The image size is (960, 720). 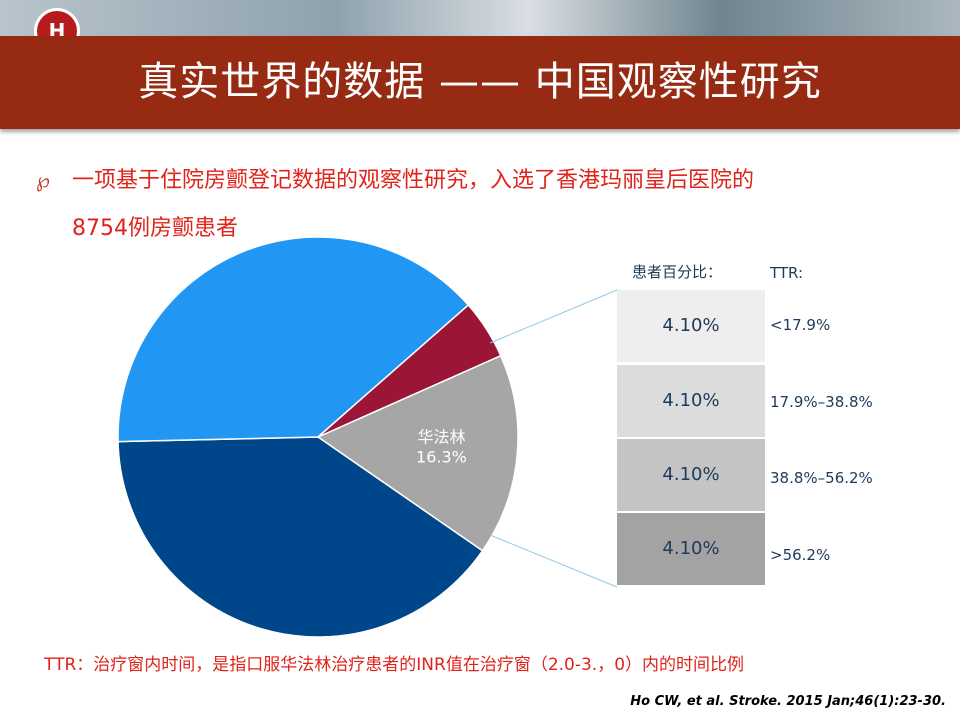 I want to click on ttr-range-label: 38.8%–56.2%, so click(x=821, y=478).